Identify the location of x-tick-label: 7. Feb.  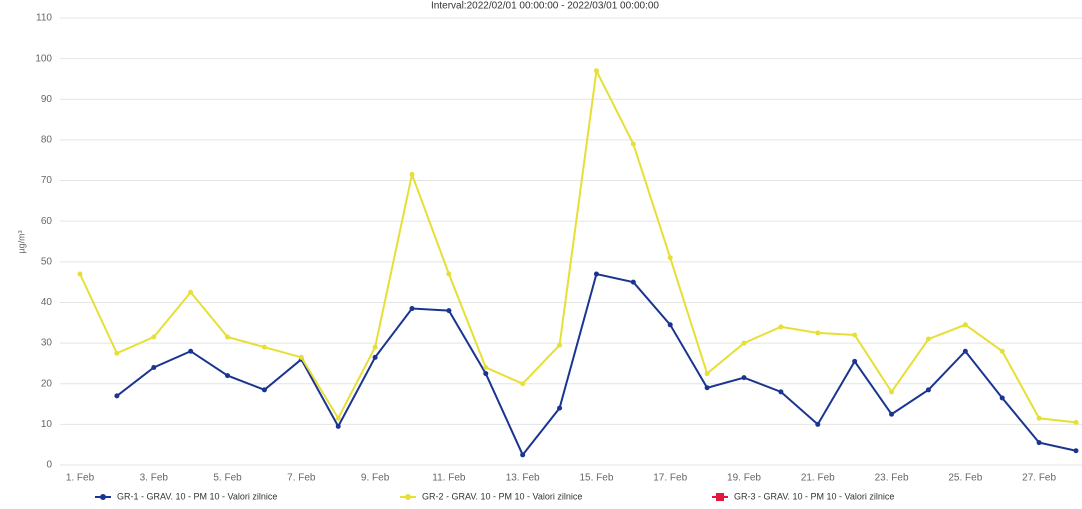
(301, 478).